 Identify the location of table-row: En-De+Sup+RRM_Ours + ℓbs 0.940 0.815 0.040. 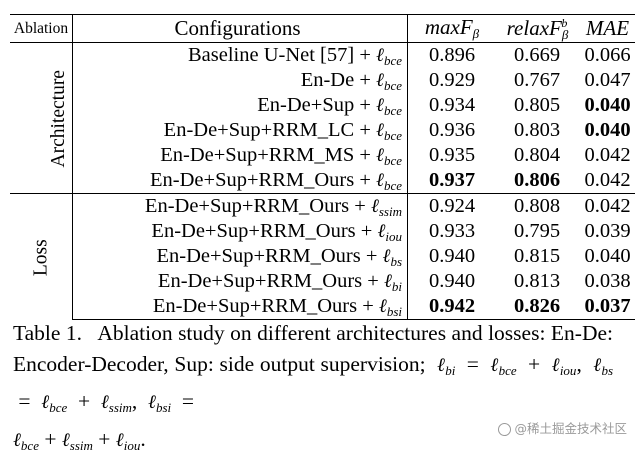
(322, 256).